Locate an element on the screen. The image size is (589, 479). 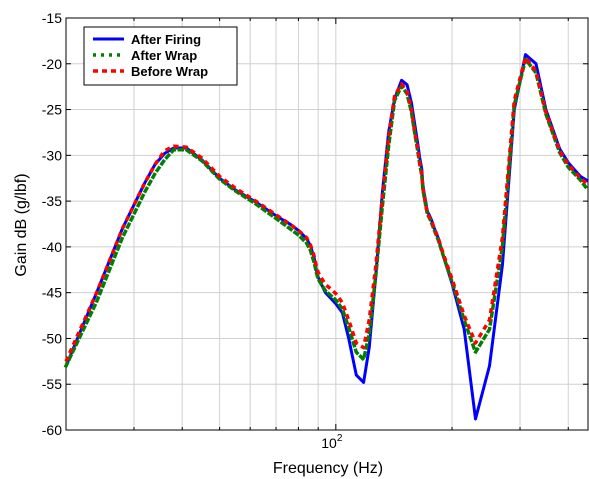
y-tick-label: -40 is located at coordinates (52, 247).